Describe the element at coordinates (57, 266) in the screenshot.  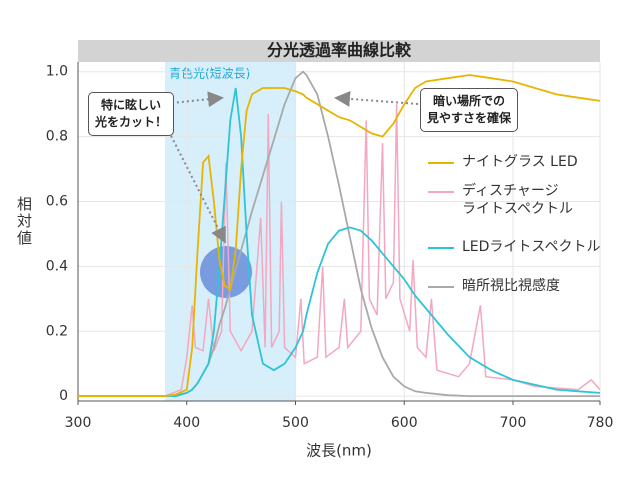
I see `y-tick-label: 0.4` at that location.